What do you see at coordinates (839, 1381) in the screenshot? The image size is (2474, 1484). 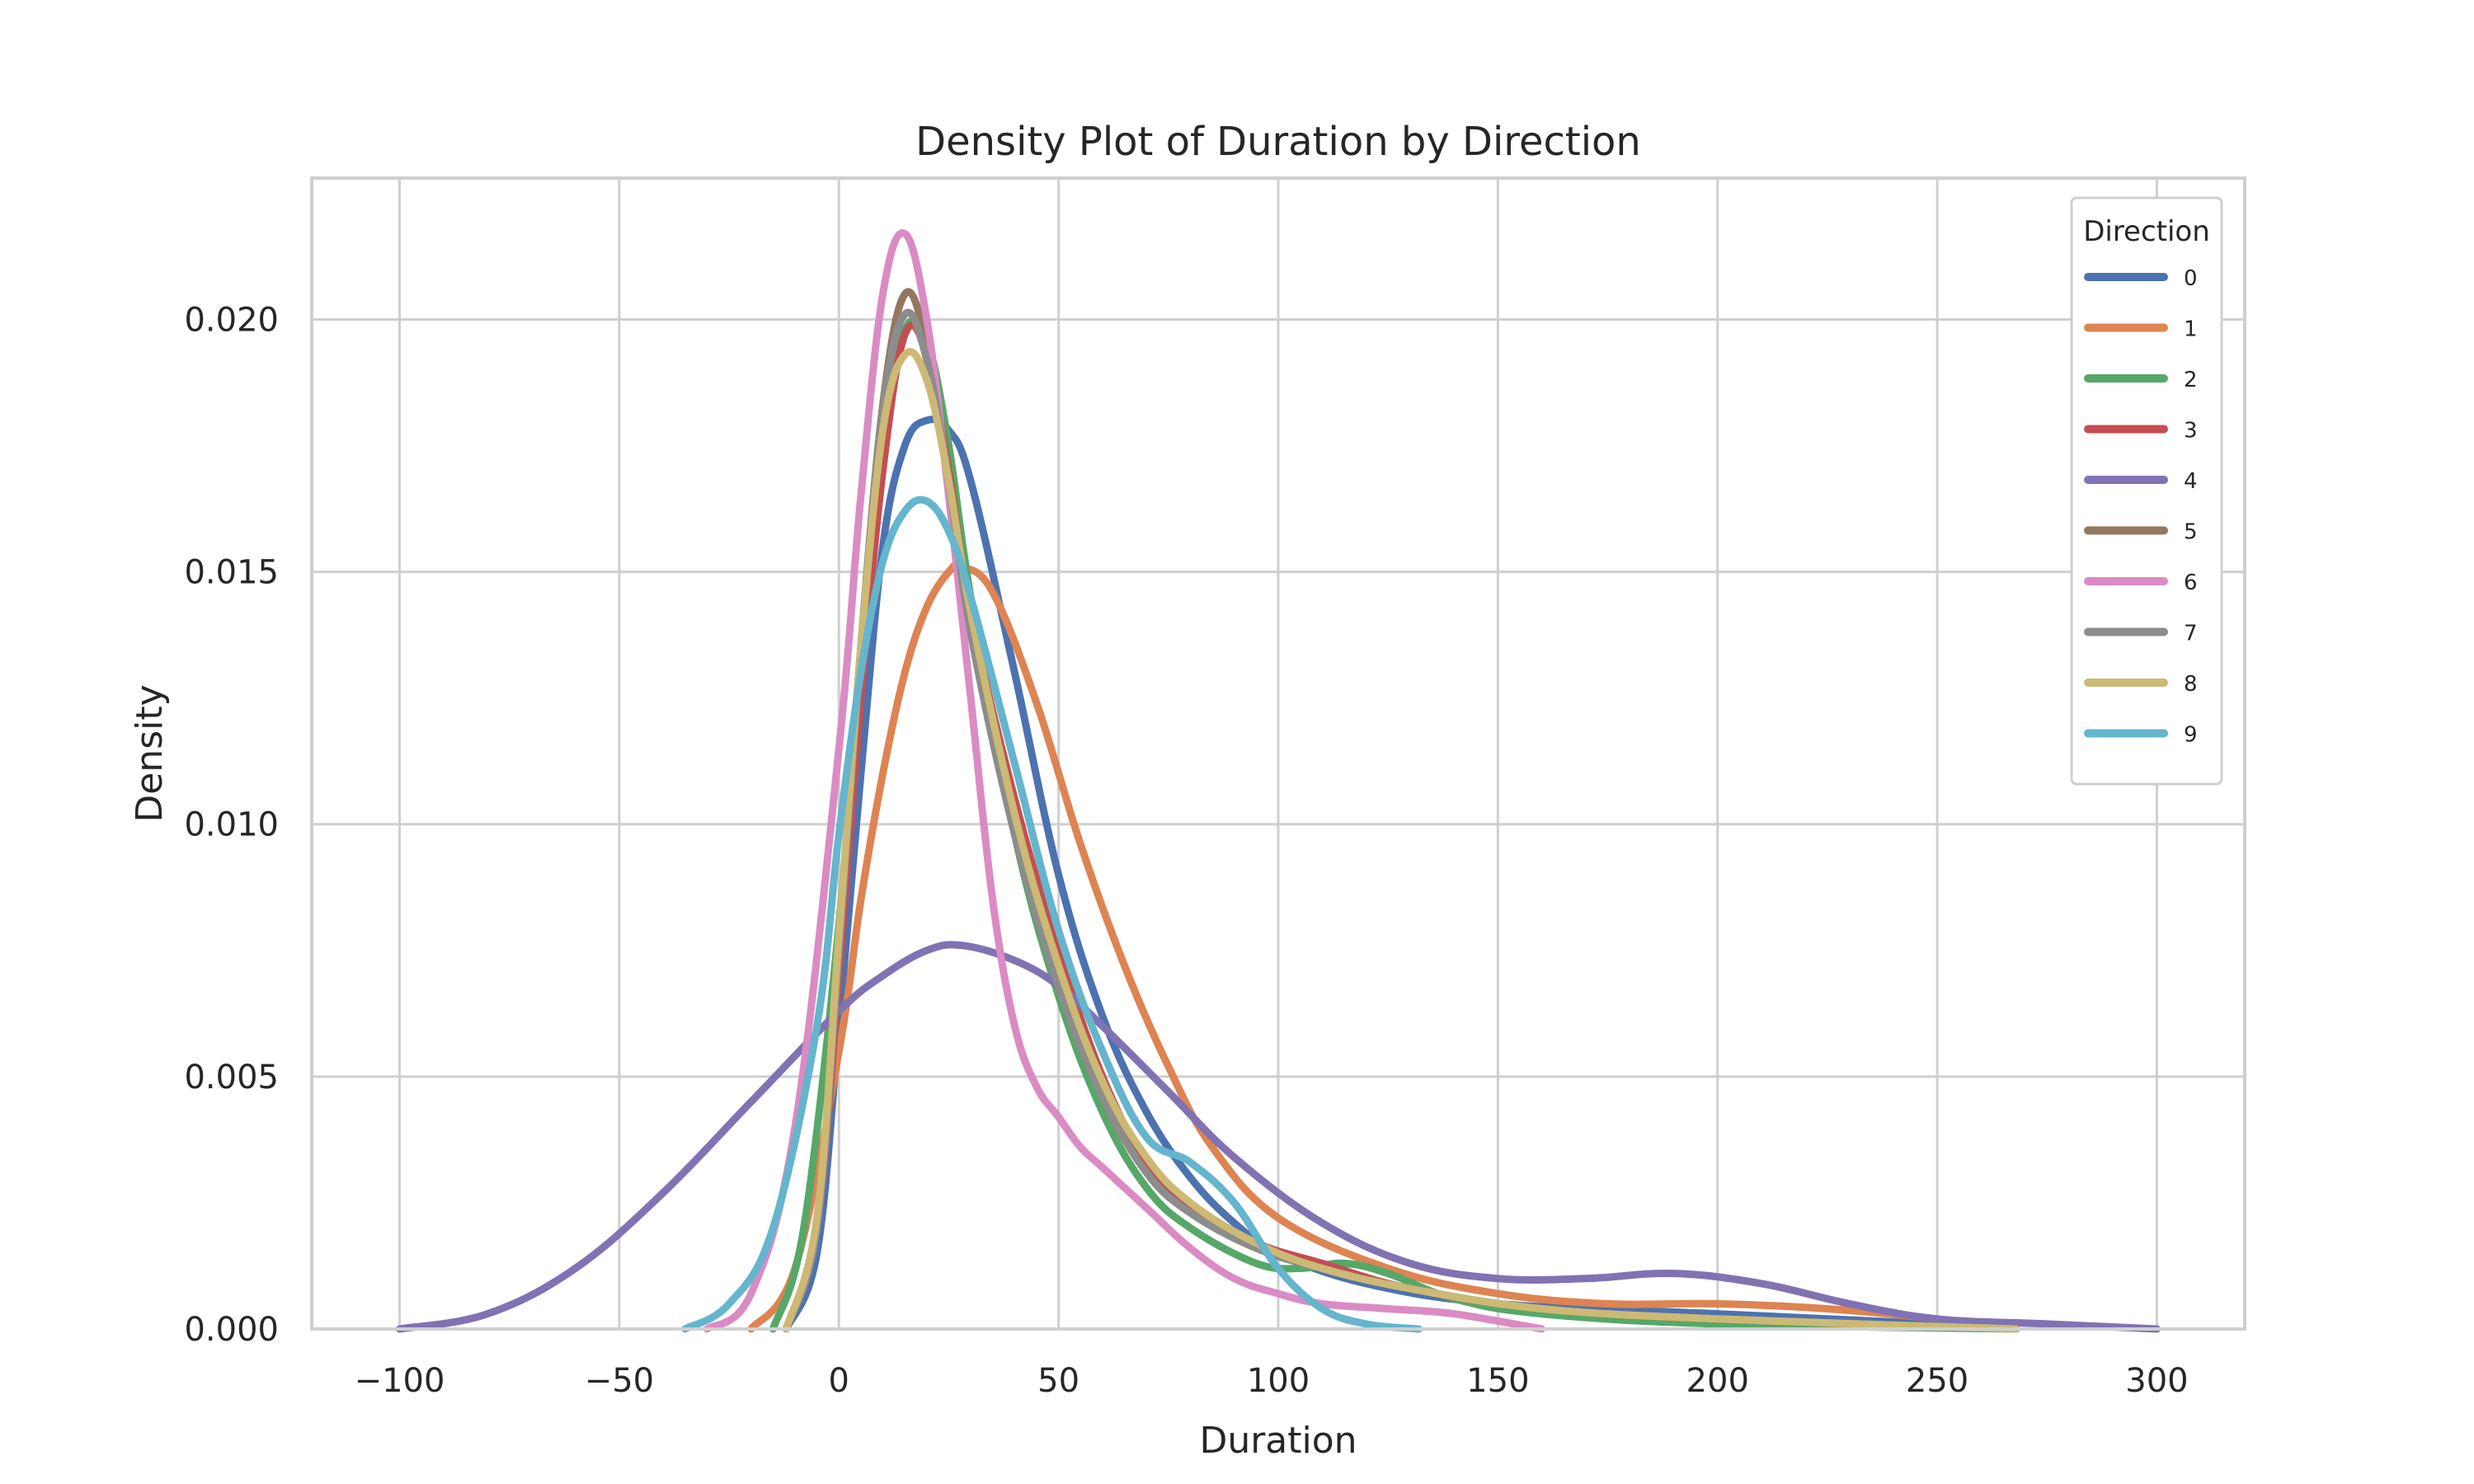 I see `x-tick-label: 0` at bounding box center [839, 1381].